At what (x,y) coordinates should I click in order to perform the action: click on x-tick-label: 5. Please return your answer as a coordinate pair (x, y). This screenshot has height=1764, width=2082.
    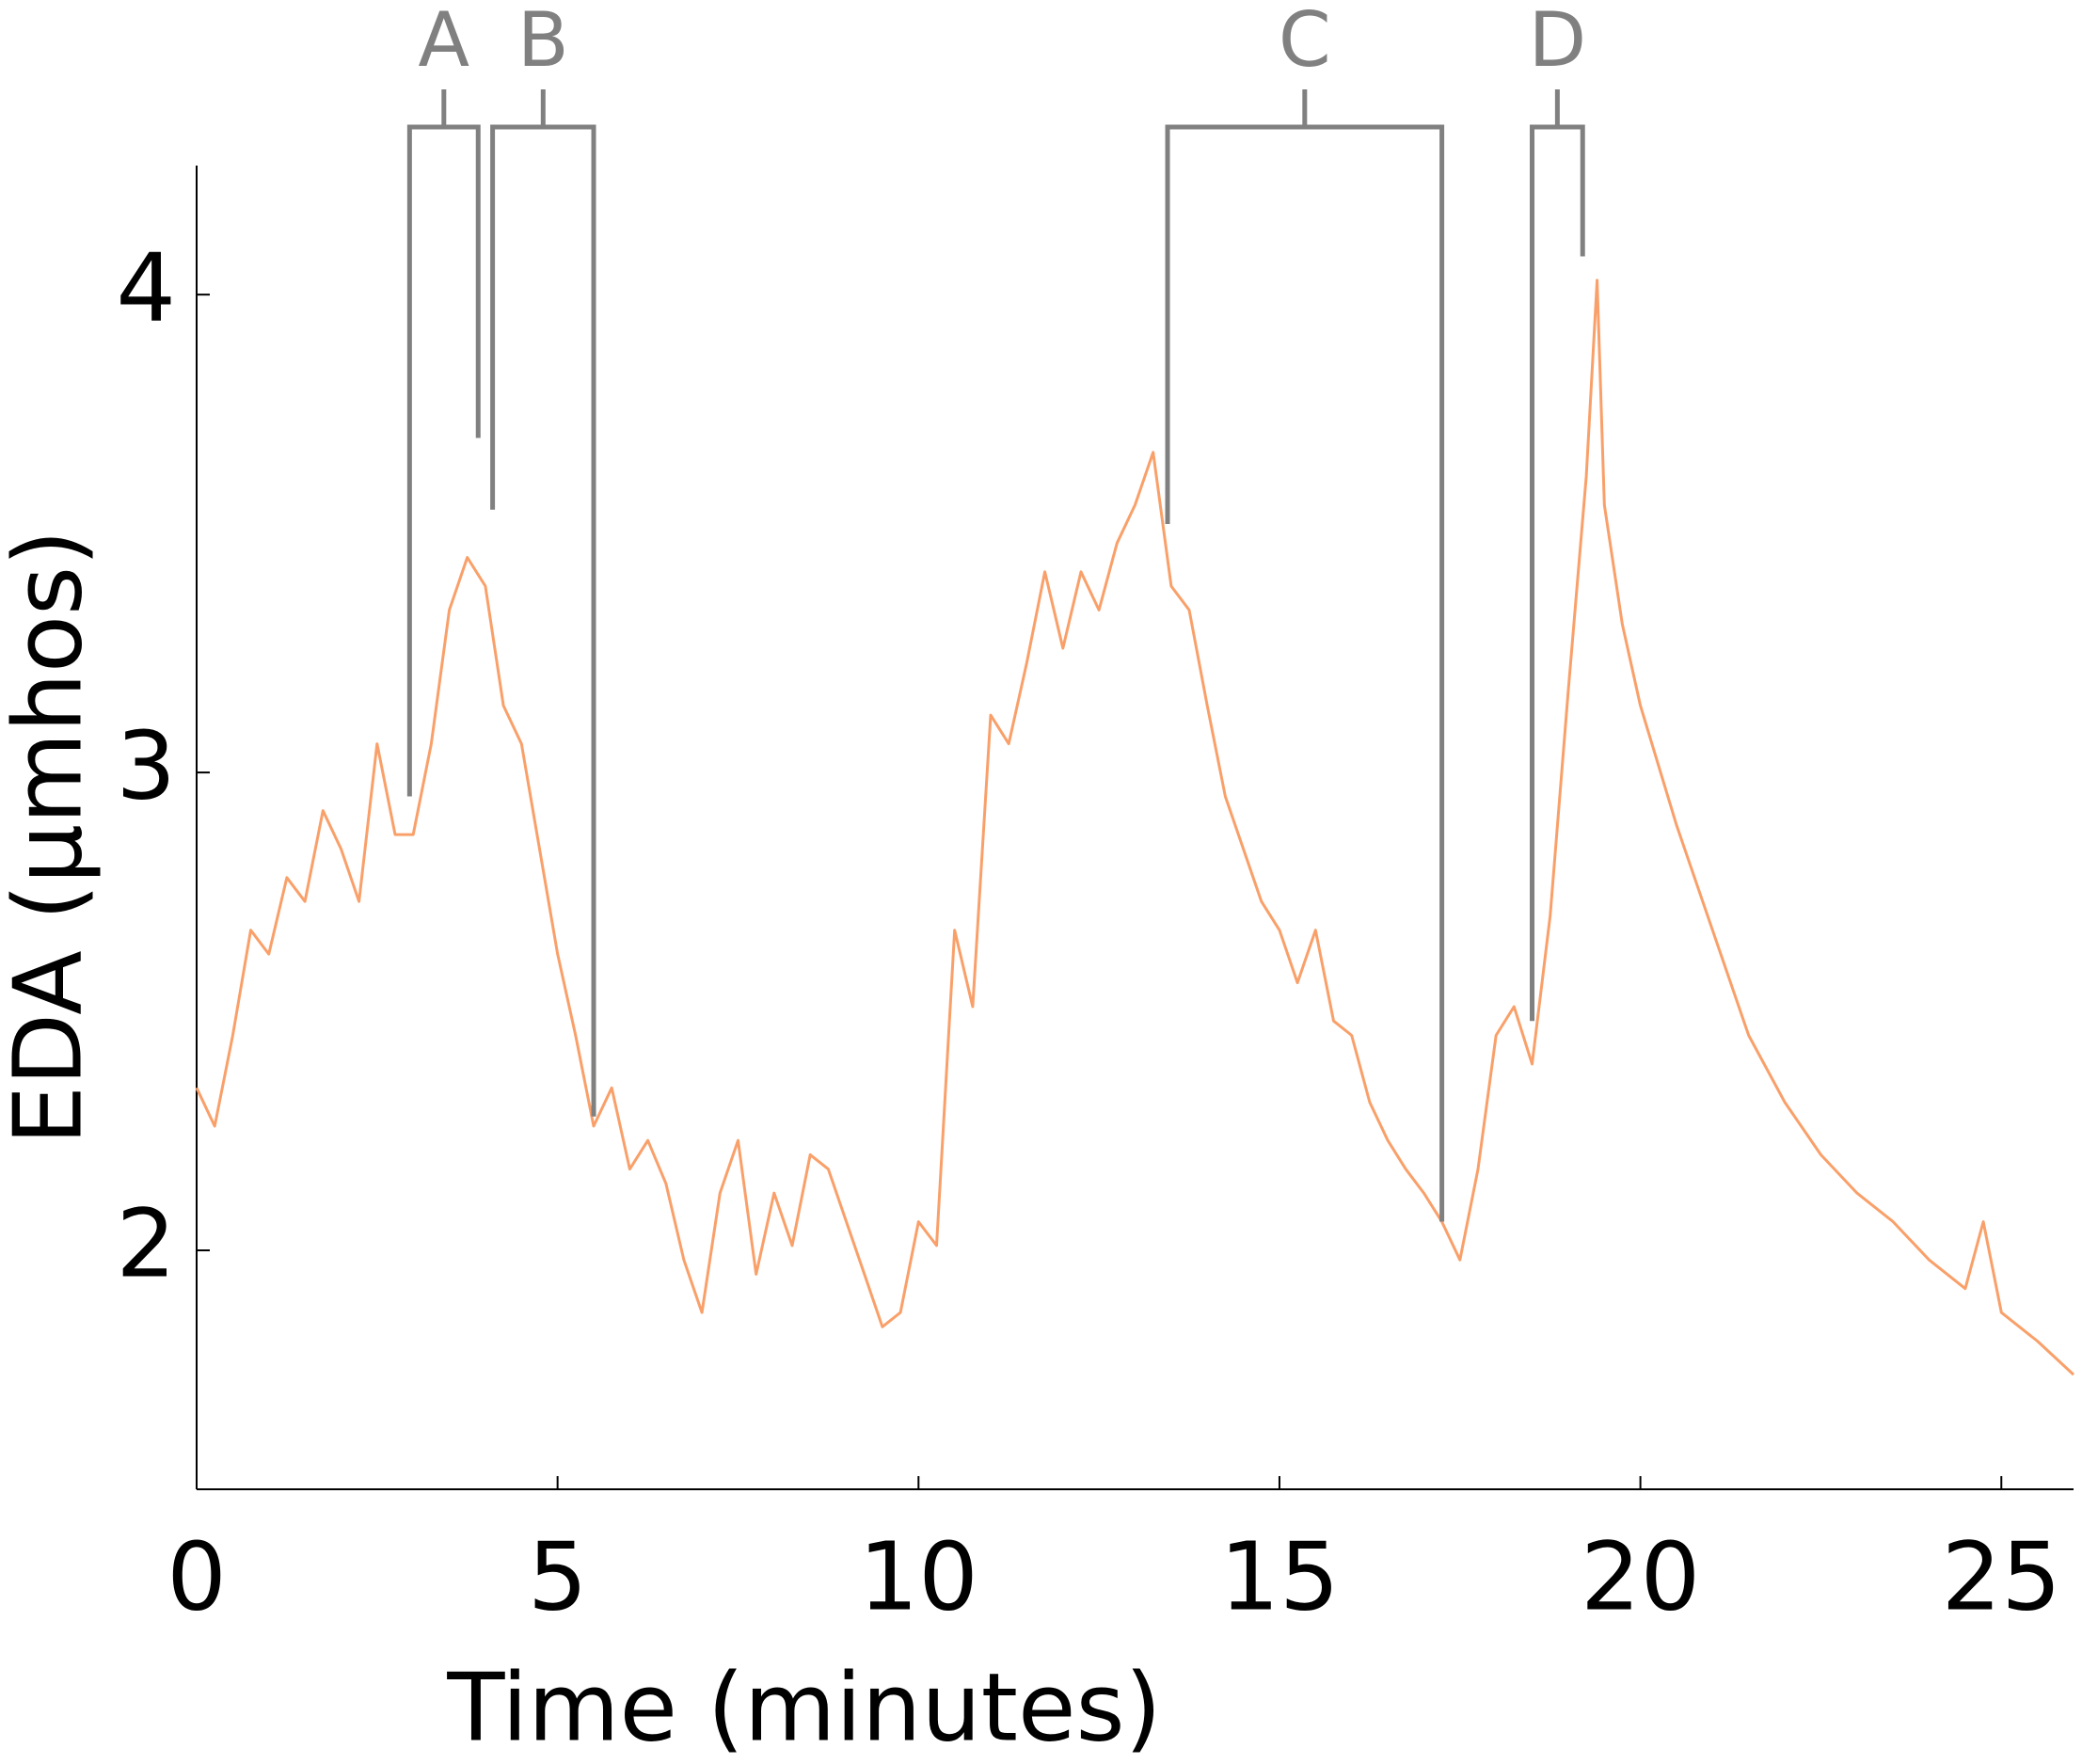
    Looking at the image, I should click on (558, 1576).